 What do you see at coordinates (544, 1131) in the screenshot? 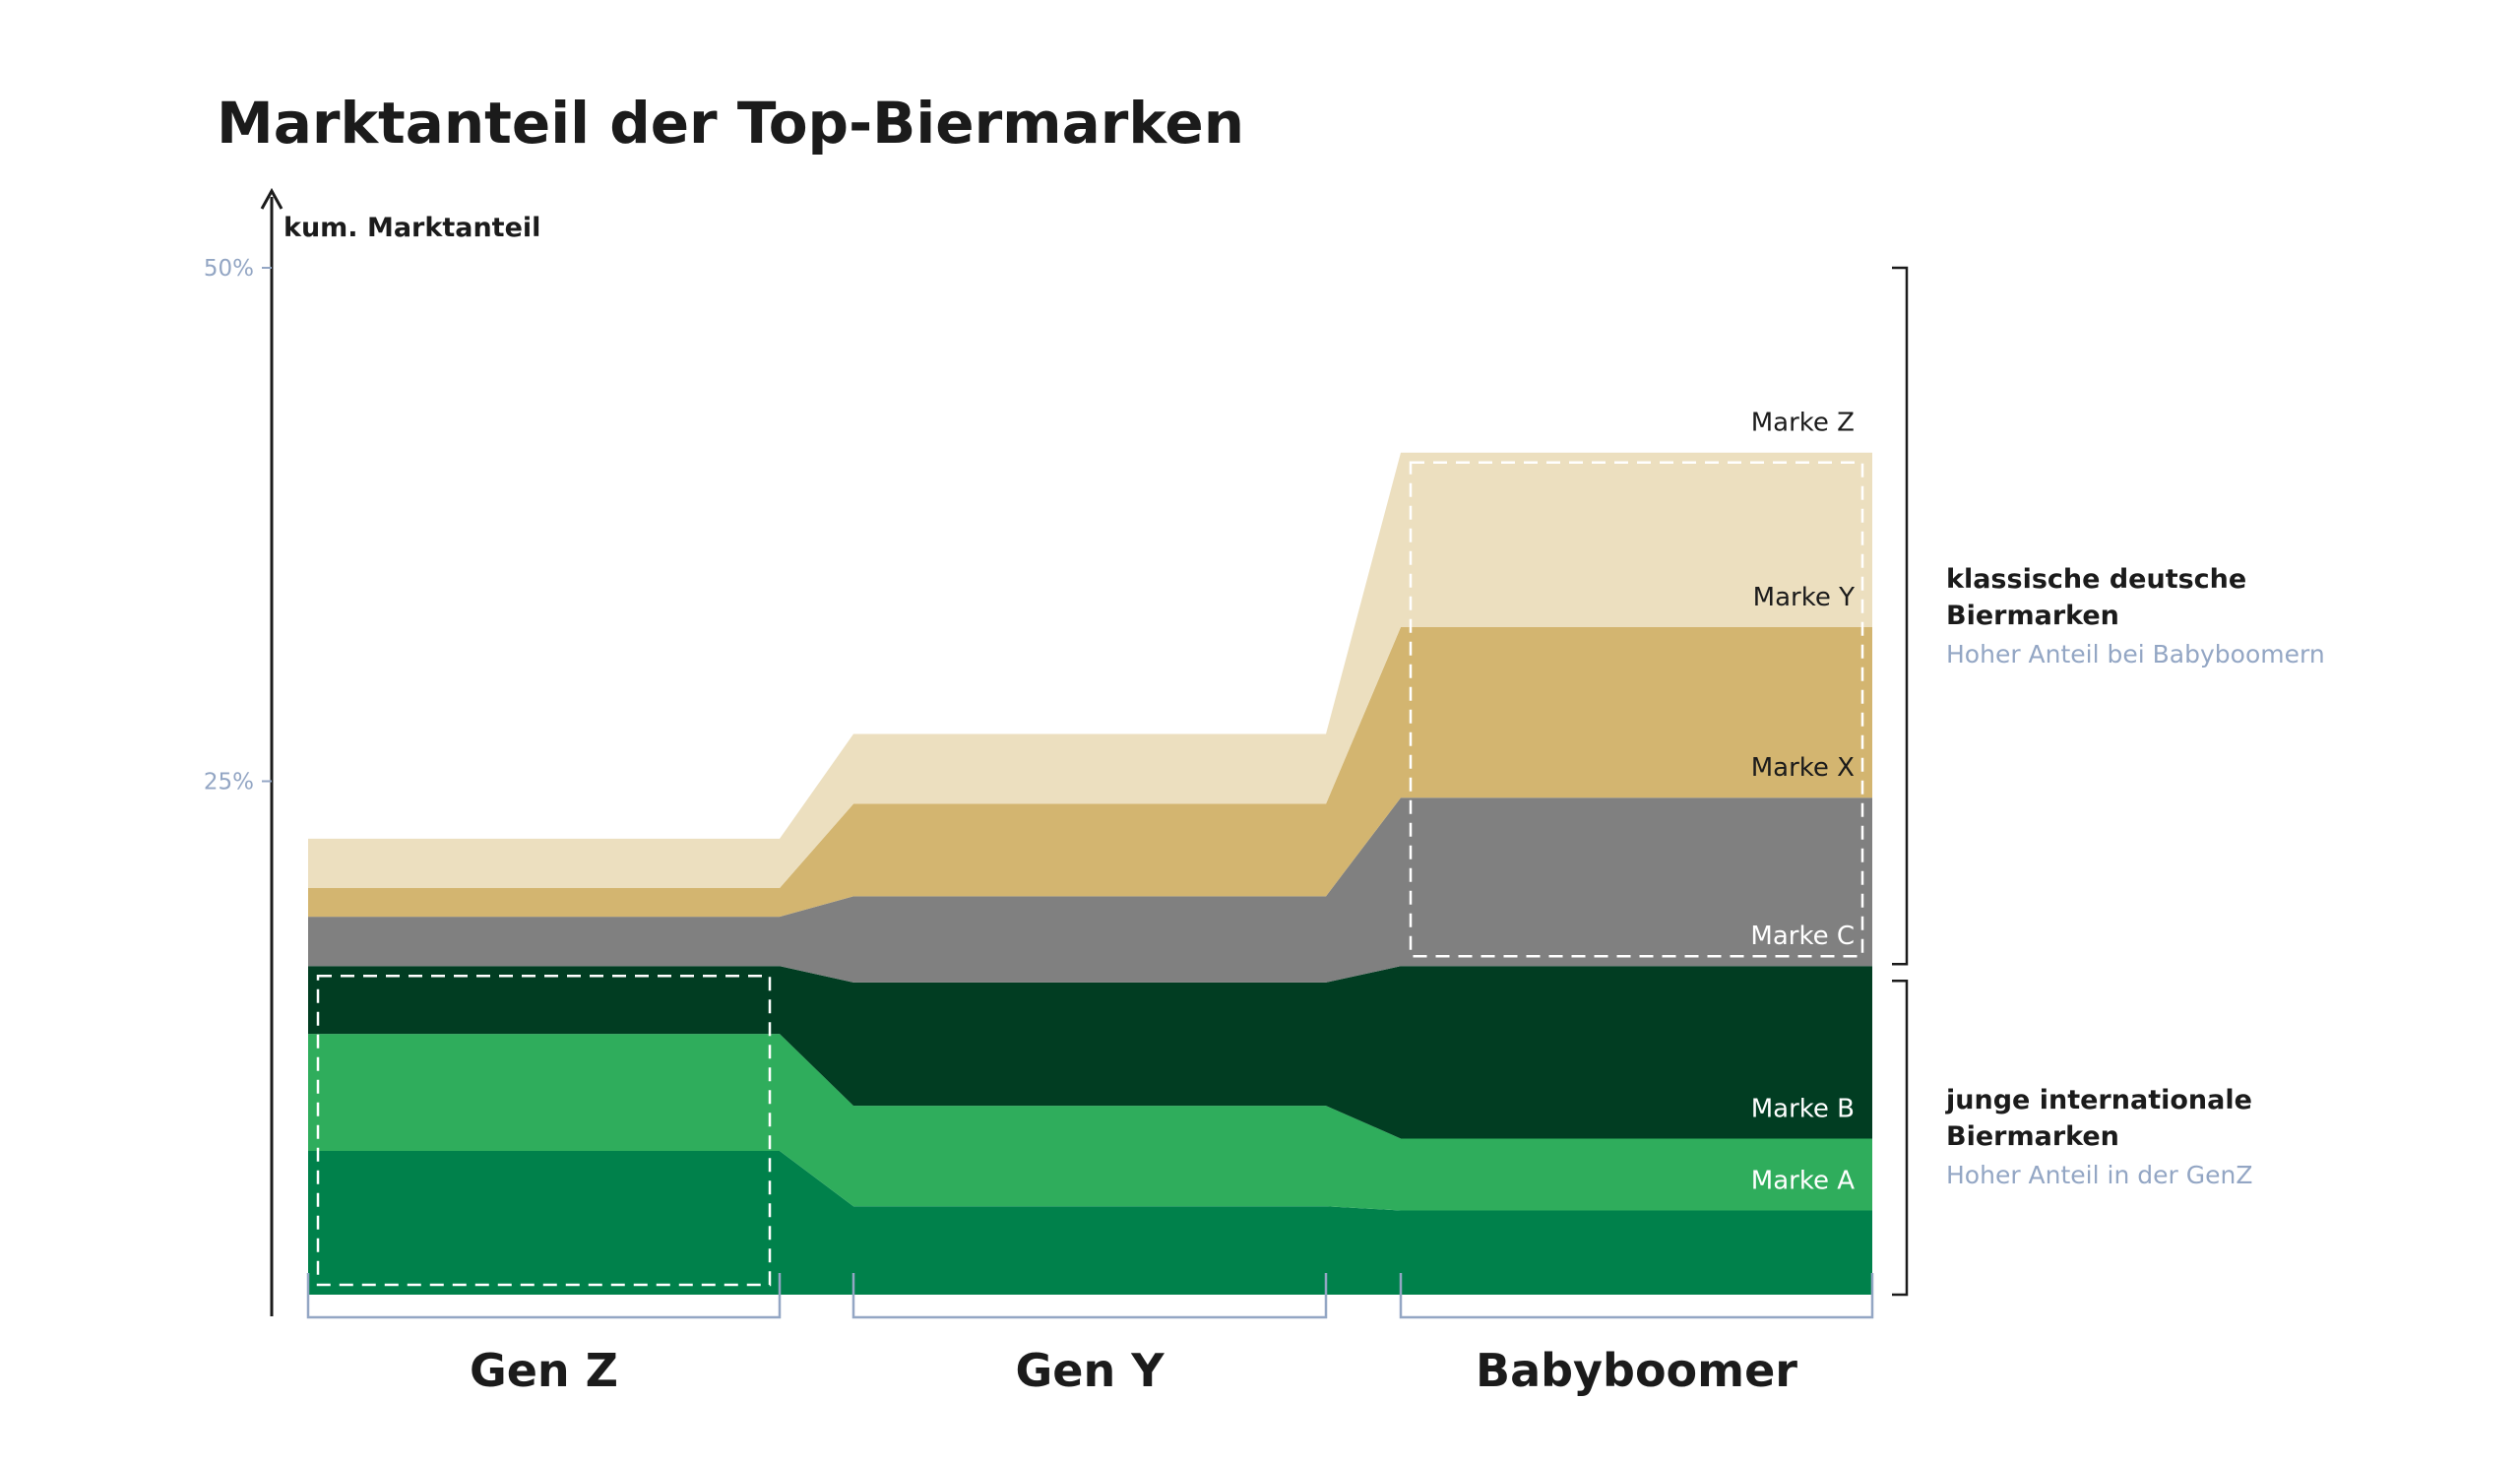
I see `highlight-box-gen-z` at bounding box center [544, 1131].